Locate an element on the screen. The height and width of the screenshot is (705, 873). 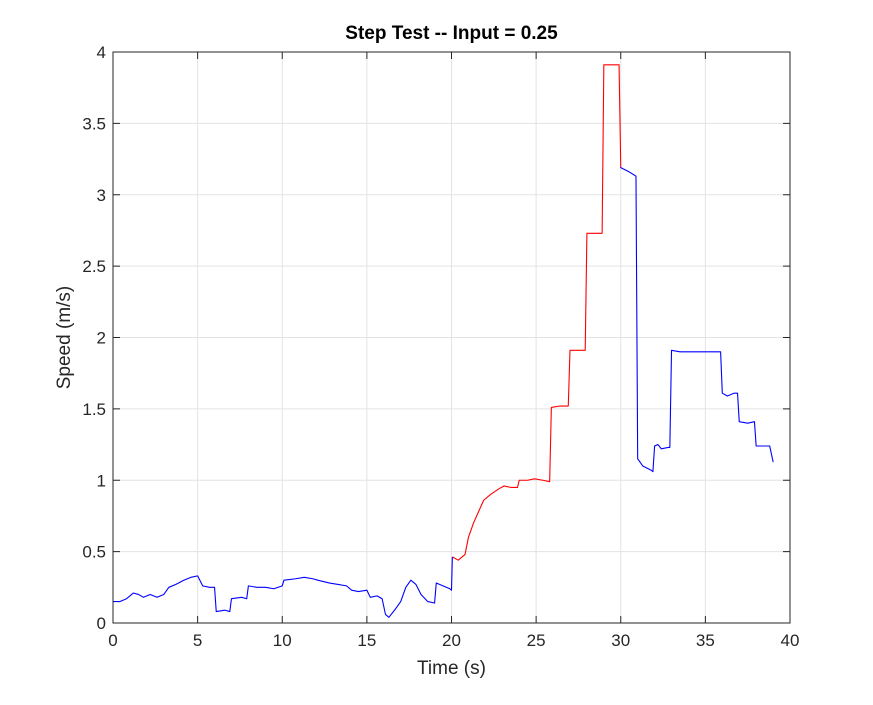
x-axis-label: Time (s) is located at coordinates (451, 668).